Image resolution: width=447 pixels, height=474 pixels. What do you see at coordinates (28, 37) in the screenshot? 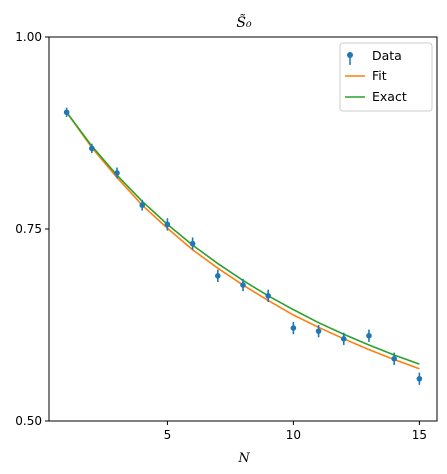
I see `y-tick-label: 1.00` at bounding box center [28, 37].